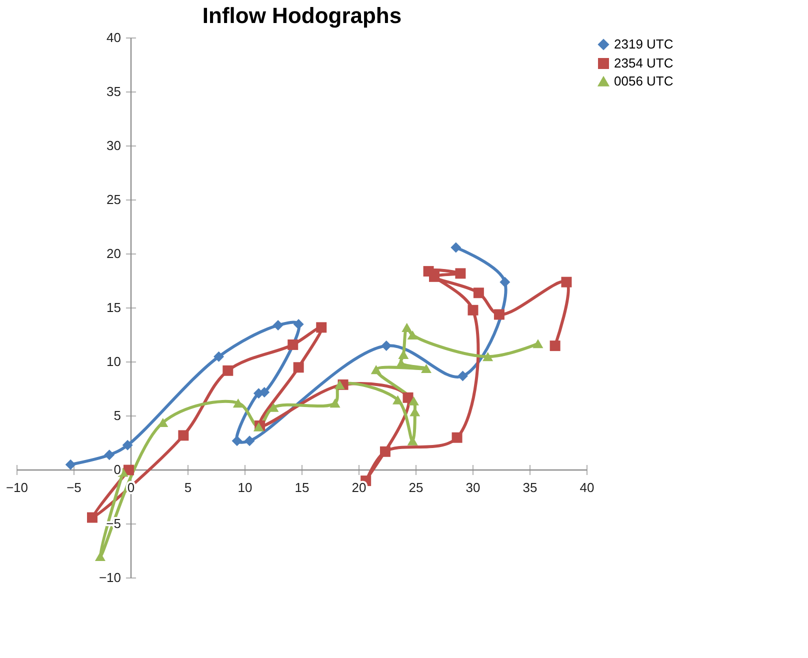 This screenshot has height=658, width=808. I want to click on x-tick-label: 40, so click(587, 487).